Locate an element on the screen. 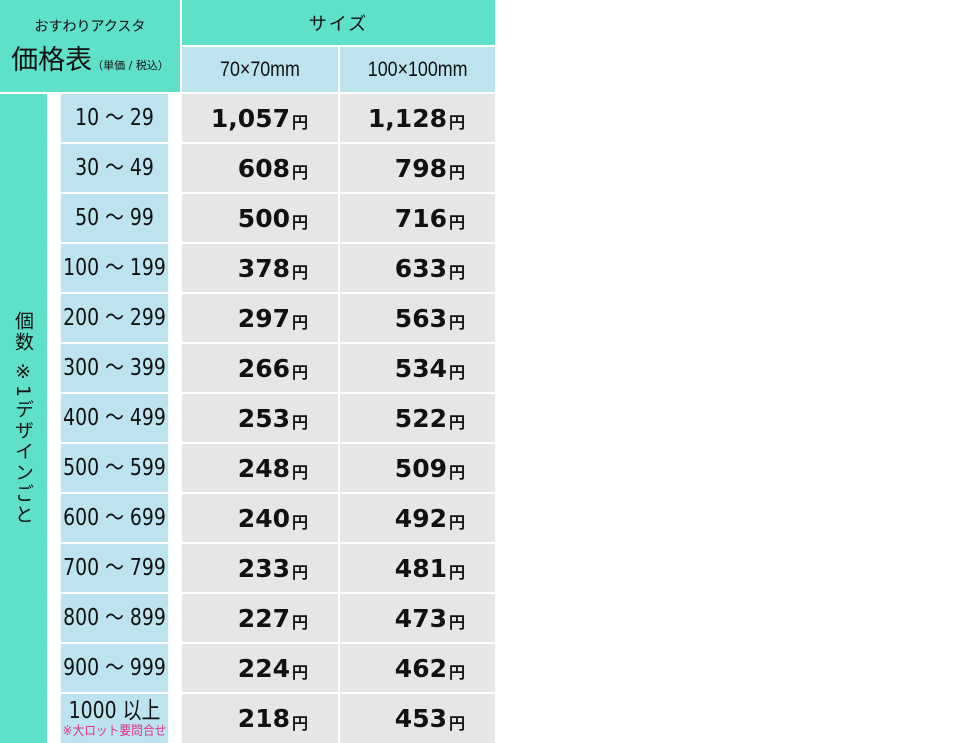  price-cell-70: 224 円 is located at coordinates (260, 668).